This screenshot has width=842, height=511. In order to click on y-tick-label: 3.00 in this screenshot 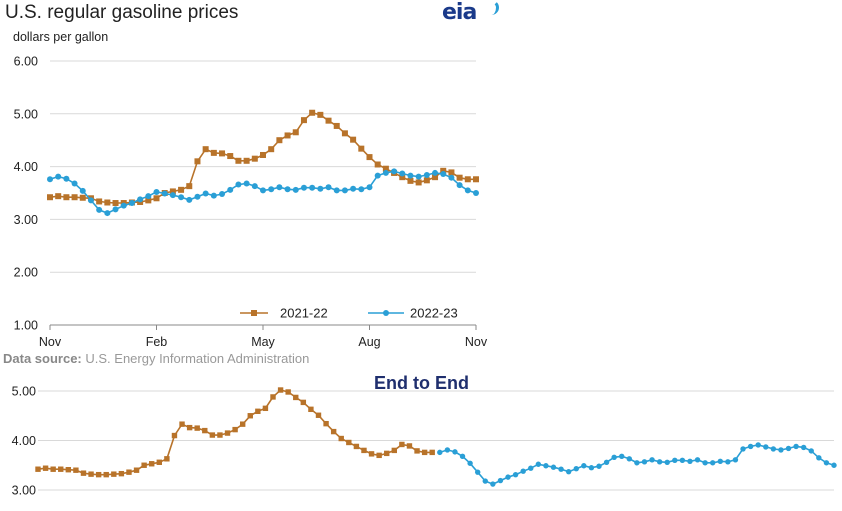, I will do `click(26, 220)`.